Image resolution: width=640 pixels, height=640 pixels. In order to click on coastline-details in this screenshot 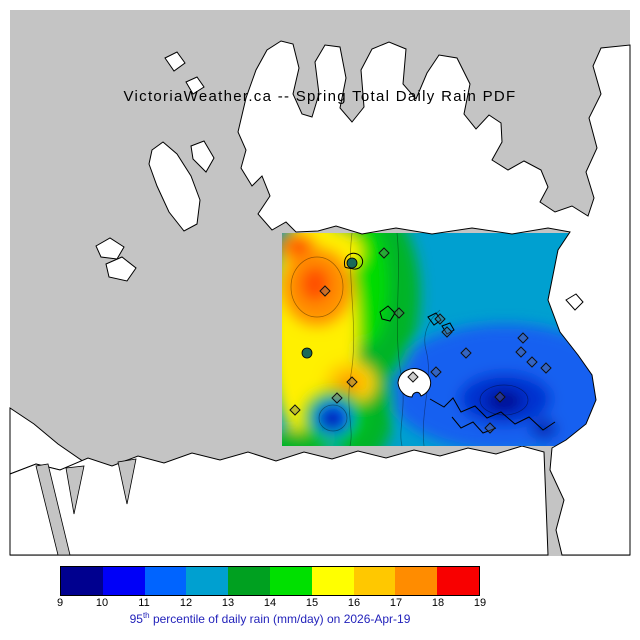, I will do `click(463, 343)`.